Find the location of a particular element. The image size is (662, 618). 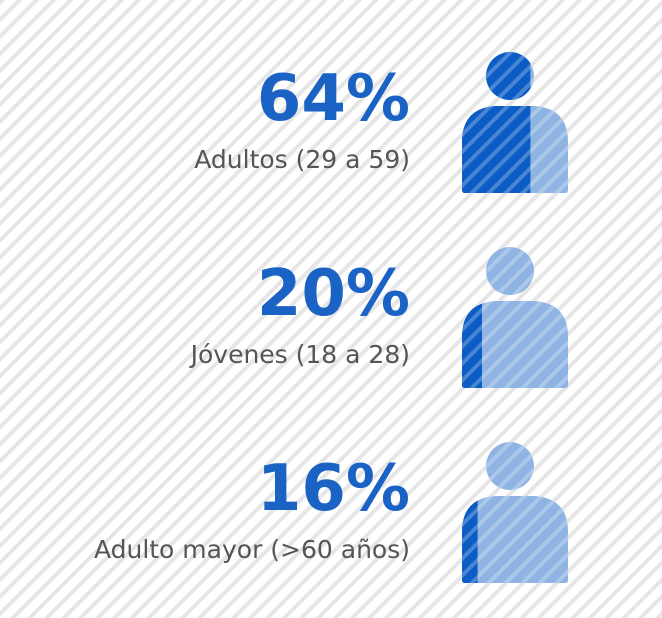

value-label: 20% is located at coordinates (333, 294).